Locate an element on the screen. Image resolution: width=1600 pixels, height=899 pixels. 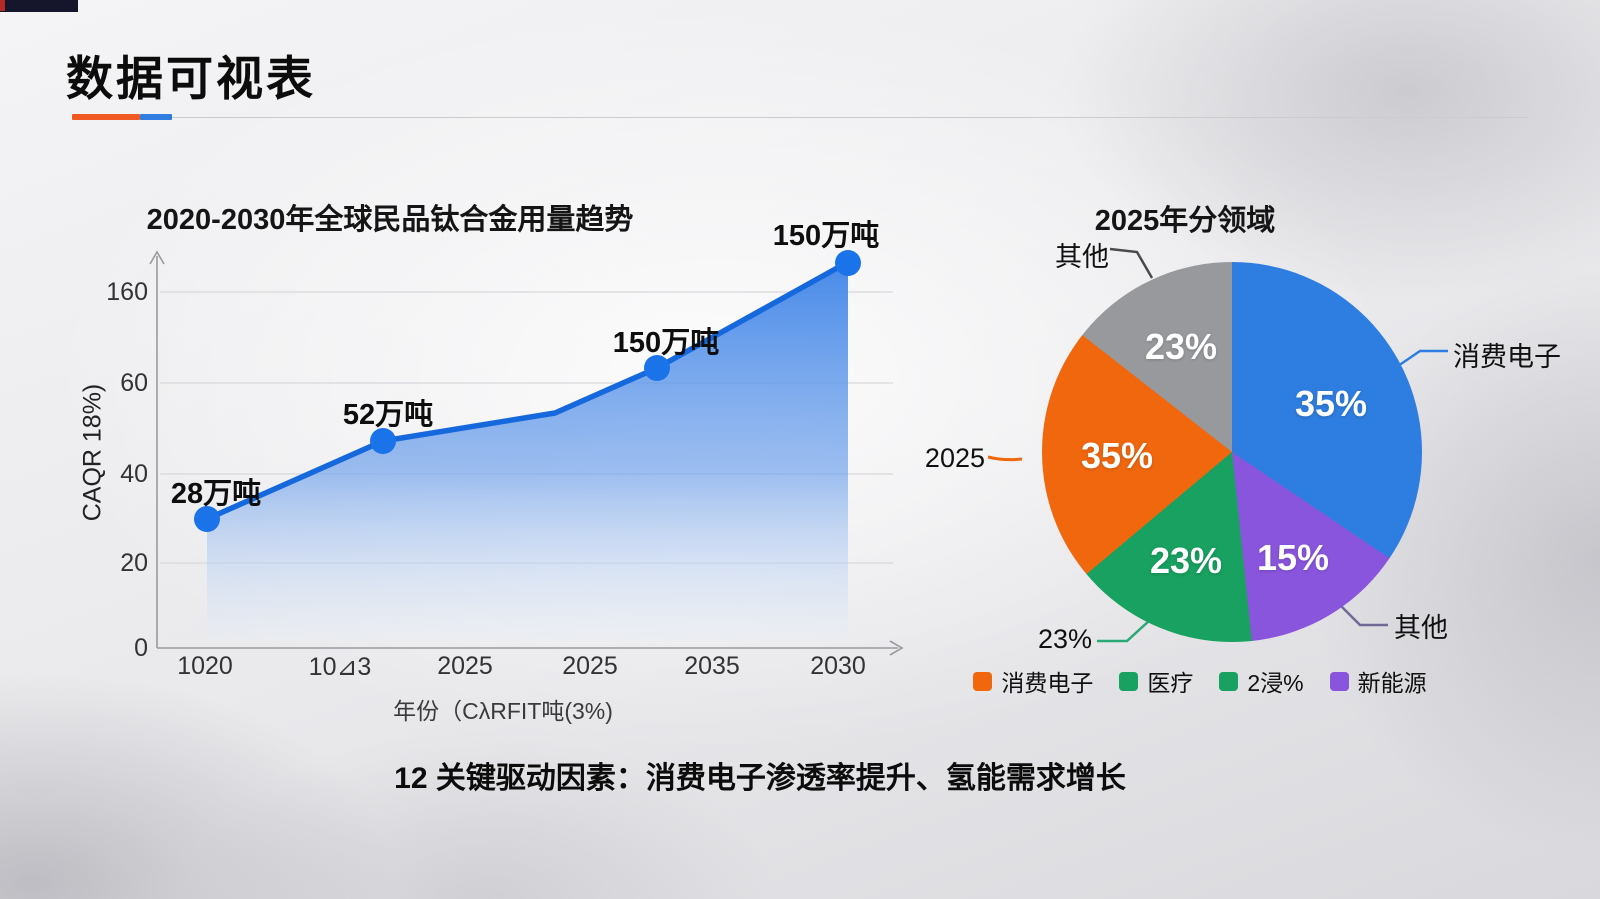
x-tick-5: 2035 is located at coordinates (712, 666).